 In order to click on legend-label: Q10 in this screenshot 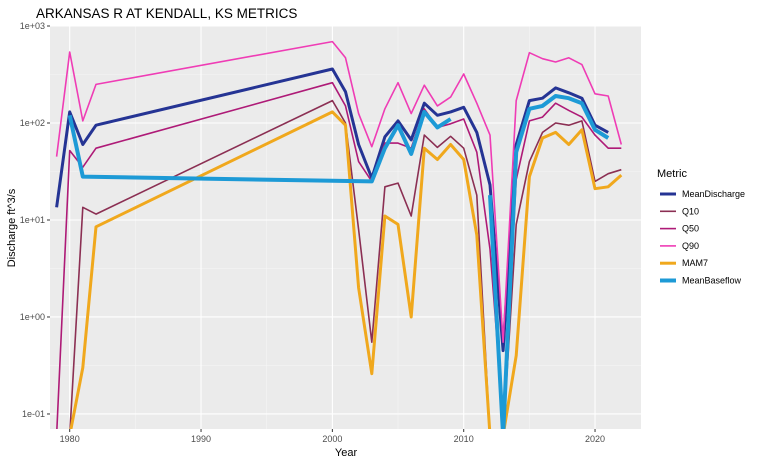, I will do `click(690, 211)`.